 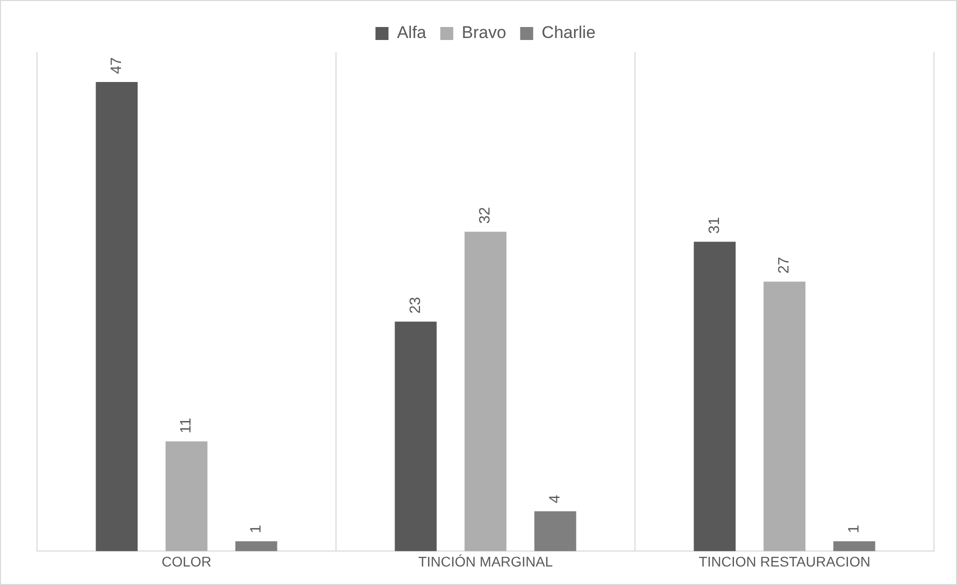 I want to click on data-label: 47, so click(x=116, y=65).